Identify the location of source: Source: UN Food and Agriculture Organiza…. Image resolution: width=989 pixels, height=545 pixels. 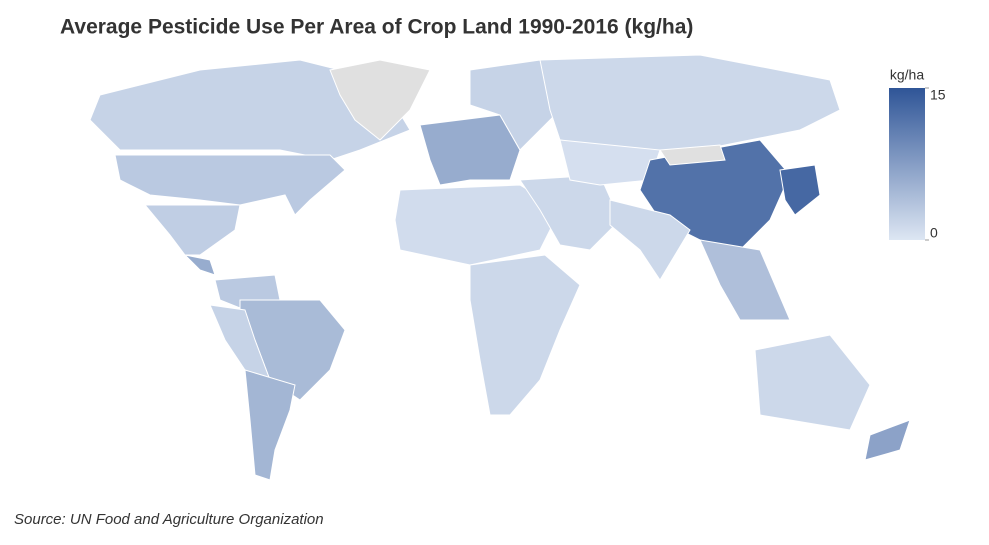
(169, 519).